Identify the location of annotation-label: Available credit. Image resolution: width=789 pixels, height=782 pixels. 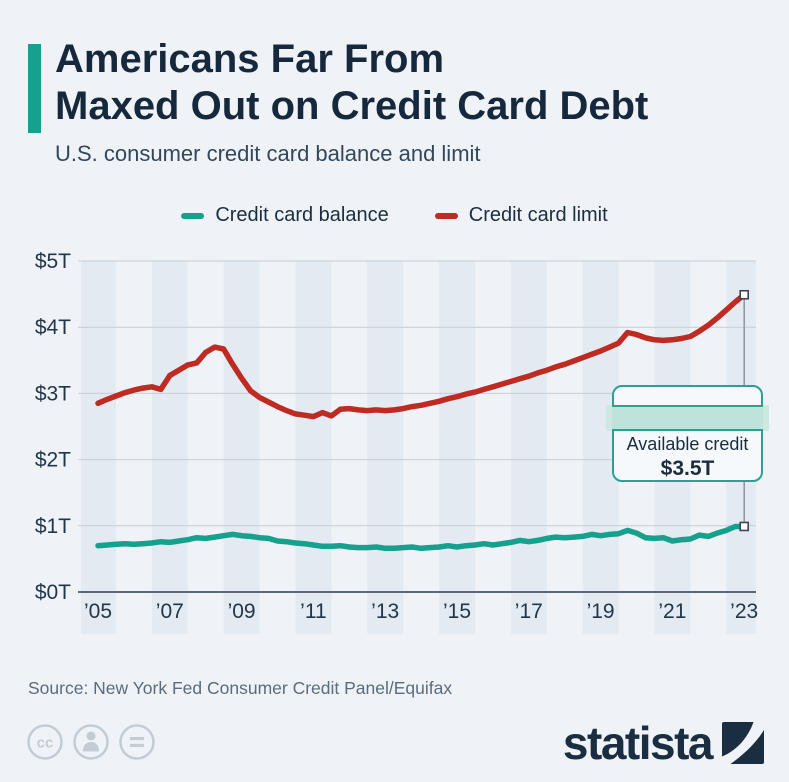
(687, 444).